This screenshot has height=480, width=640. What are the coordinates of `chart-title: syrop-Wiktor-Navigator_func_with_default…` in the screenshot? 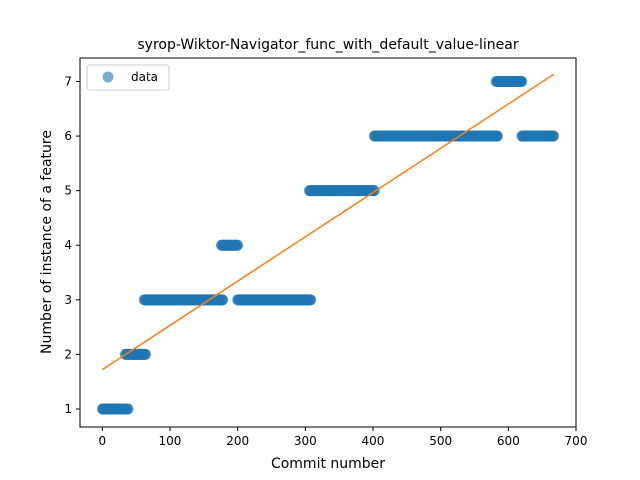 It's located at (327, 45).